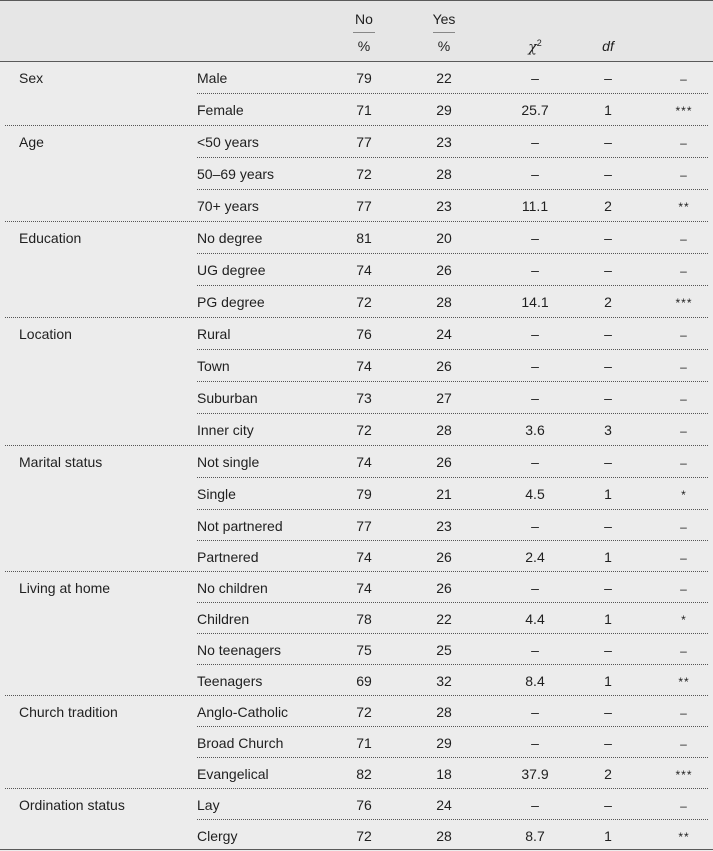  Describe the element at coordinates (356, 462) in the screenshot. I see `table-row: Marital status Not single 74 26– – –` at that location.